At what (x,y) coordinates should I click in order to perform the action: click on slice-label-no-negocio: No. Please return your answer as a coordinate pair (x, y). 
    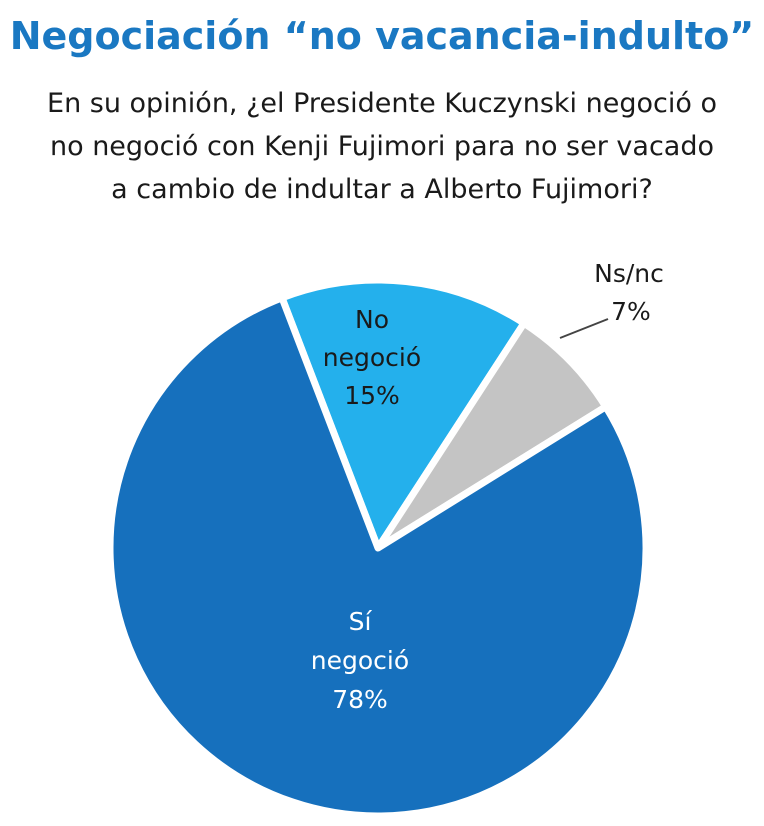
    Looking at the image, I should click on (372, 319).